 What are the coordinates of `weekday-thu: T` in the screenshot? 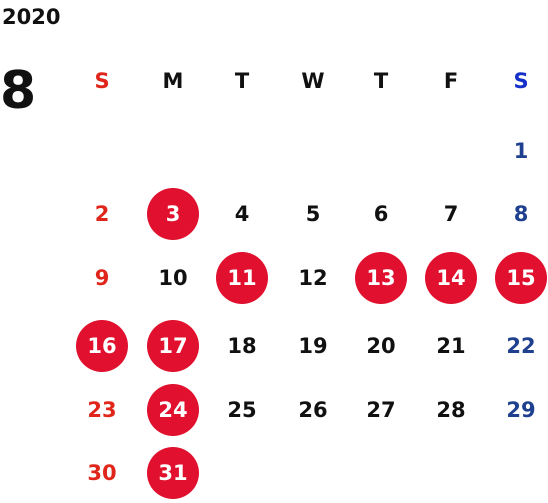 It's located at (381, 81).